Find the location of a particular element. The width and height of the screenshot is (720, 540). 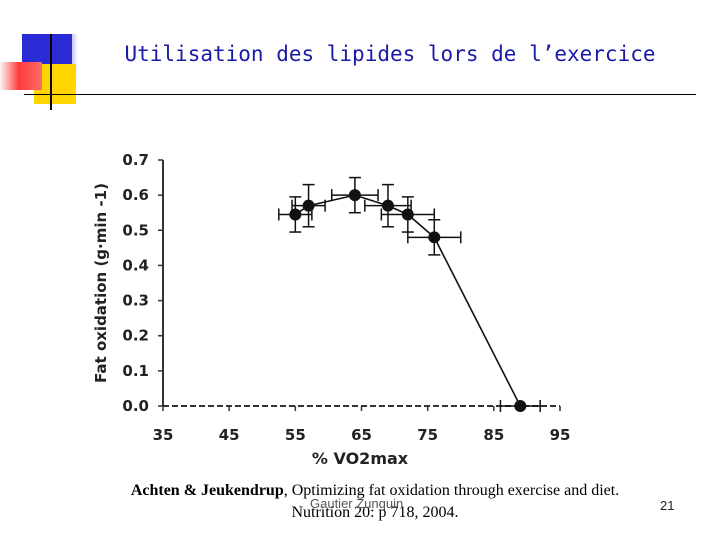

x-tick-labels: 35 45 55 65 75 85 95 is located at coordinates (362, 435).